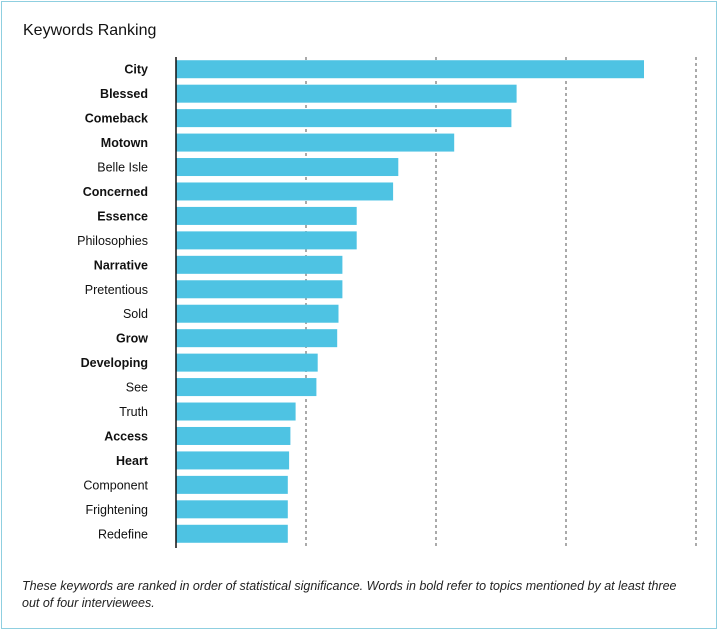  I want to click on category-label: Concerned, so click(115, 192).